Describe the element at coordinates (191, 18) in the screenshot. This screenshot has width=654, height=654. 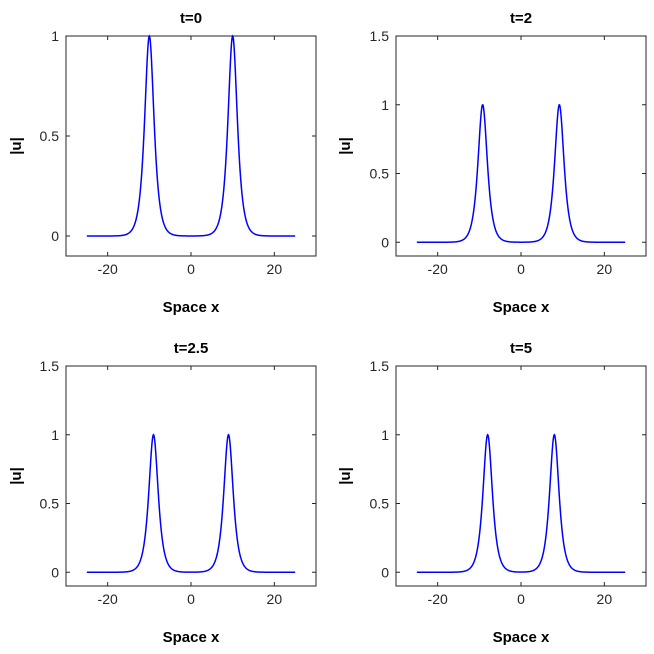
I see `subplot-title: t=0` at that location.